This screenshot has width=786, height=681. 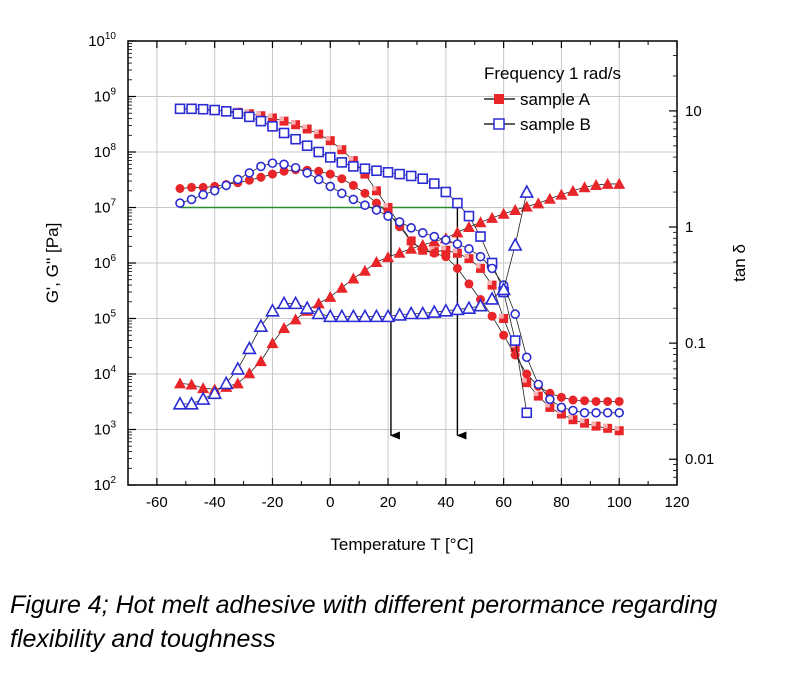 I want to click on y-left-tick-label: 10⁵, so click(x=105, y=318).